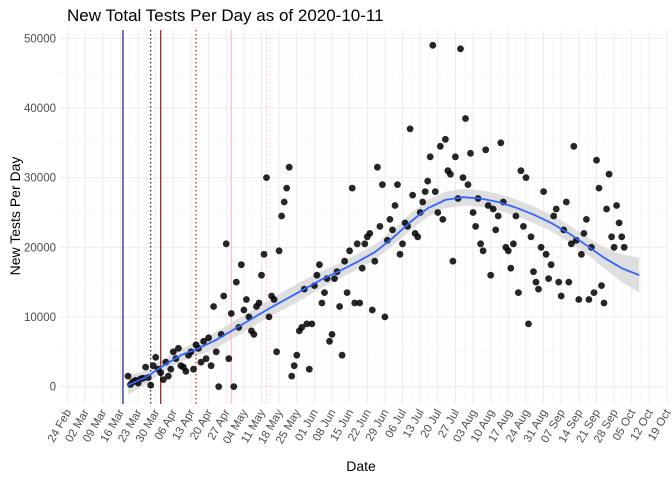 The image size is (672, 480). What do you see at coordinates (225, 15) in the screenshot?
I see `chart-title: New Total Tests Per Day as of 2020-10-11` at bounding box center [225, 15].